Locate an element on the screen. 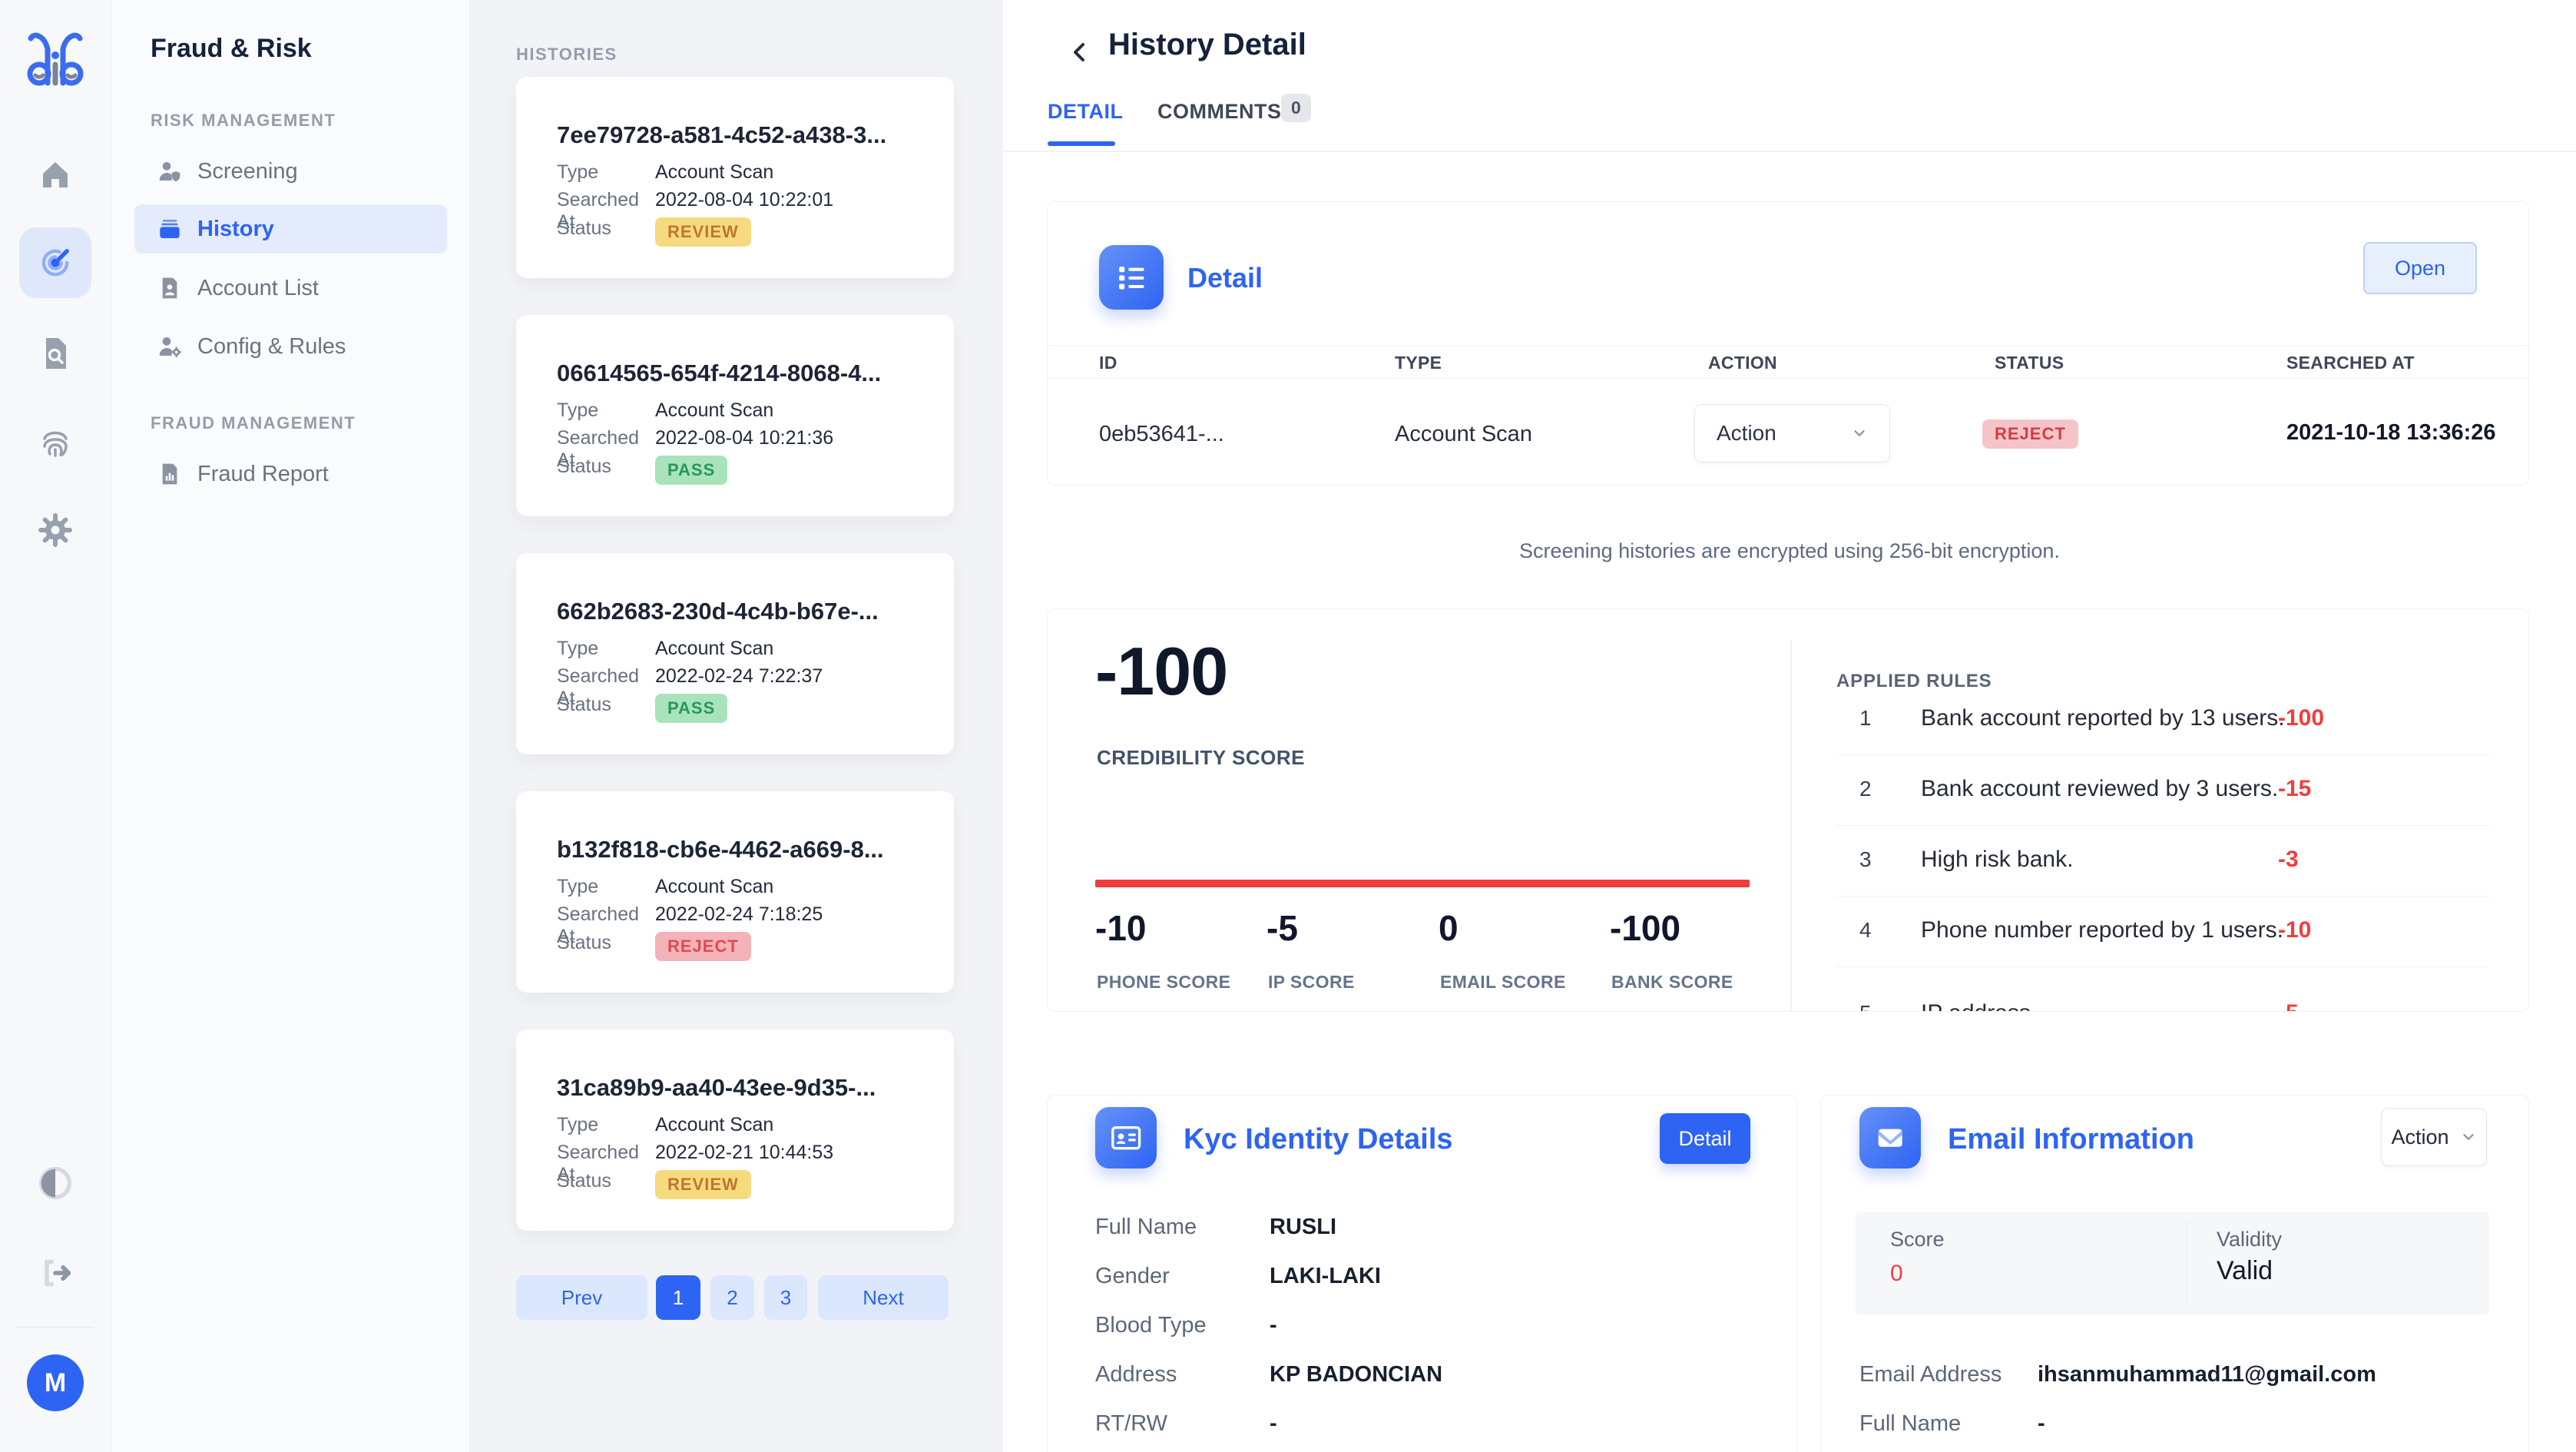 The height and width of the screenshot is (1452, 2576). sidebar-item-label: Account List is located at coordinates (258, 287).